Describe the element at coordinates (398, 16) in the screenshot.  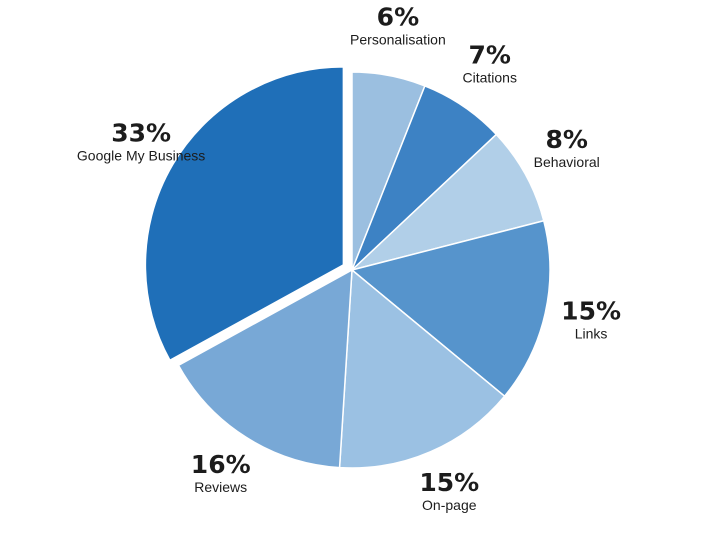
I see `slice-value-label-personalisation: 6%` at that location.